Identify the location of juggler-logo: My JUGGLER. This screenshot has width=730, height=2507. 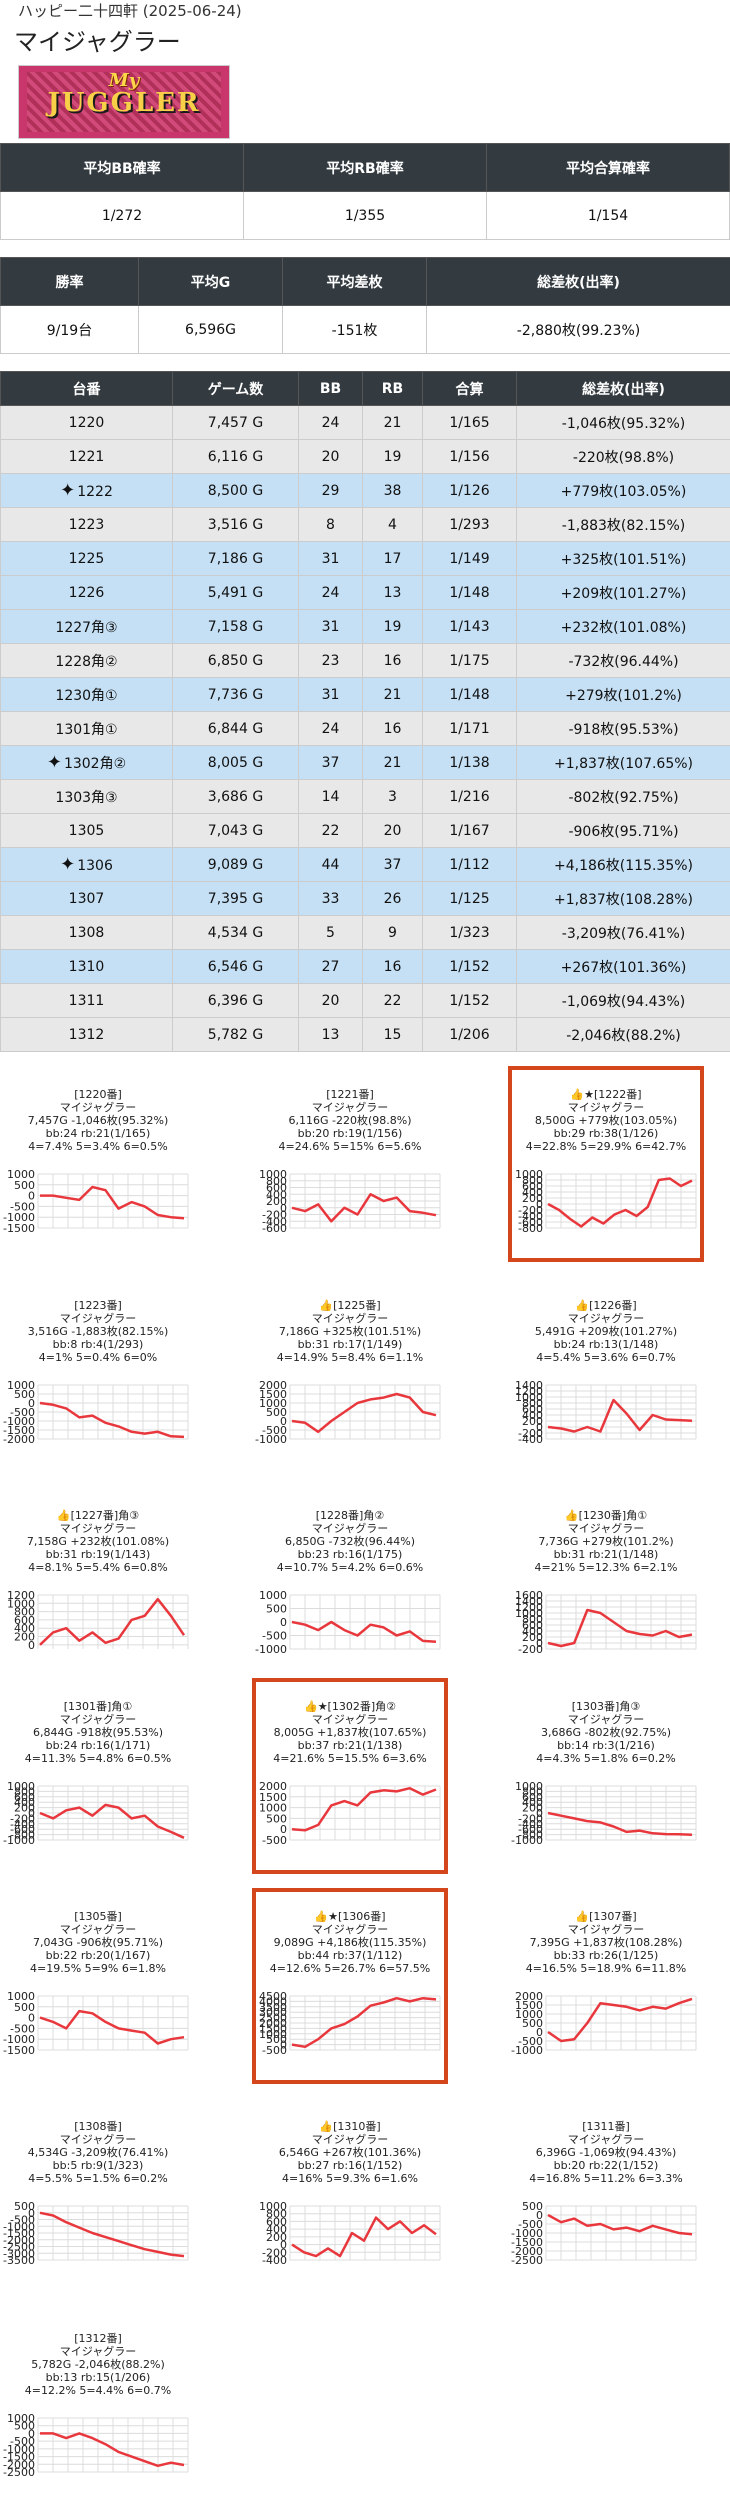
(124, 102).